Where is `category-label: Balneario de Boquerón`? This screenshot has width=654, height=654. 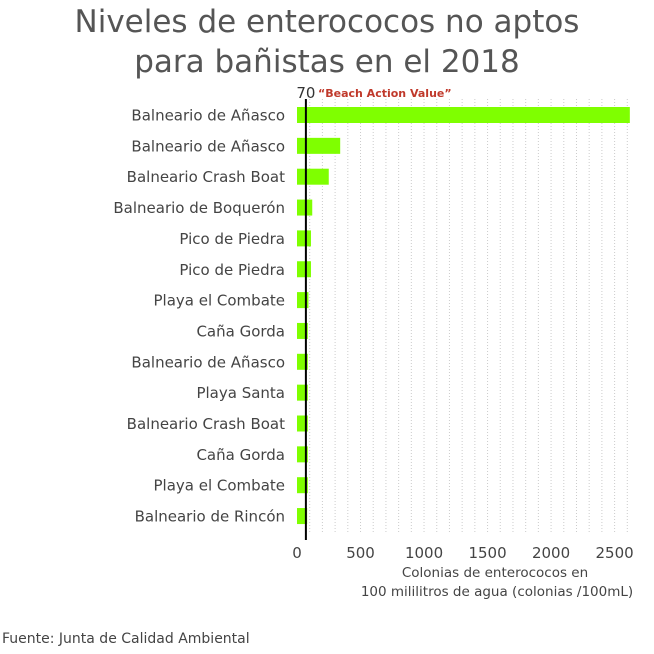
category-label: Balneario de Boquerón is located at coordinates (199, 208).